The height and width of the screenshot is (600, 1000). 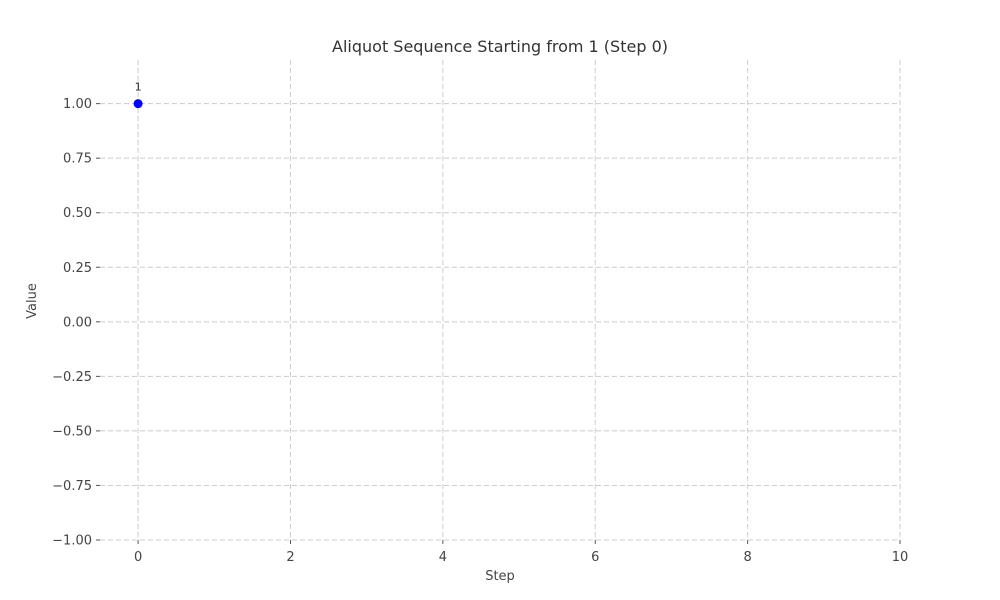 I want to click on y-axis-label: Value, so click(x=32, y=301).